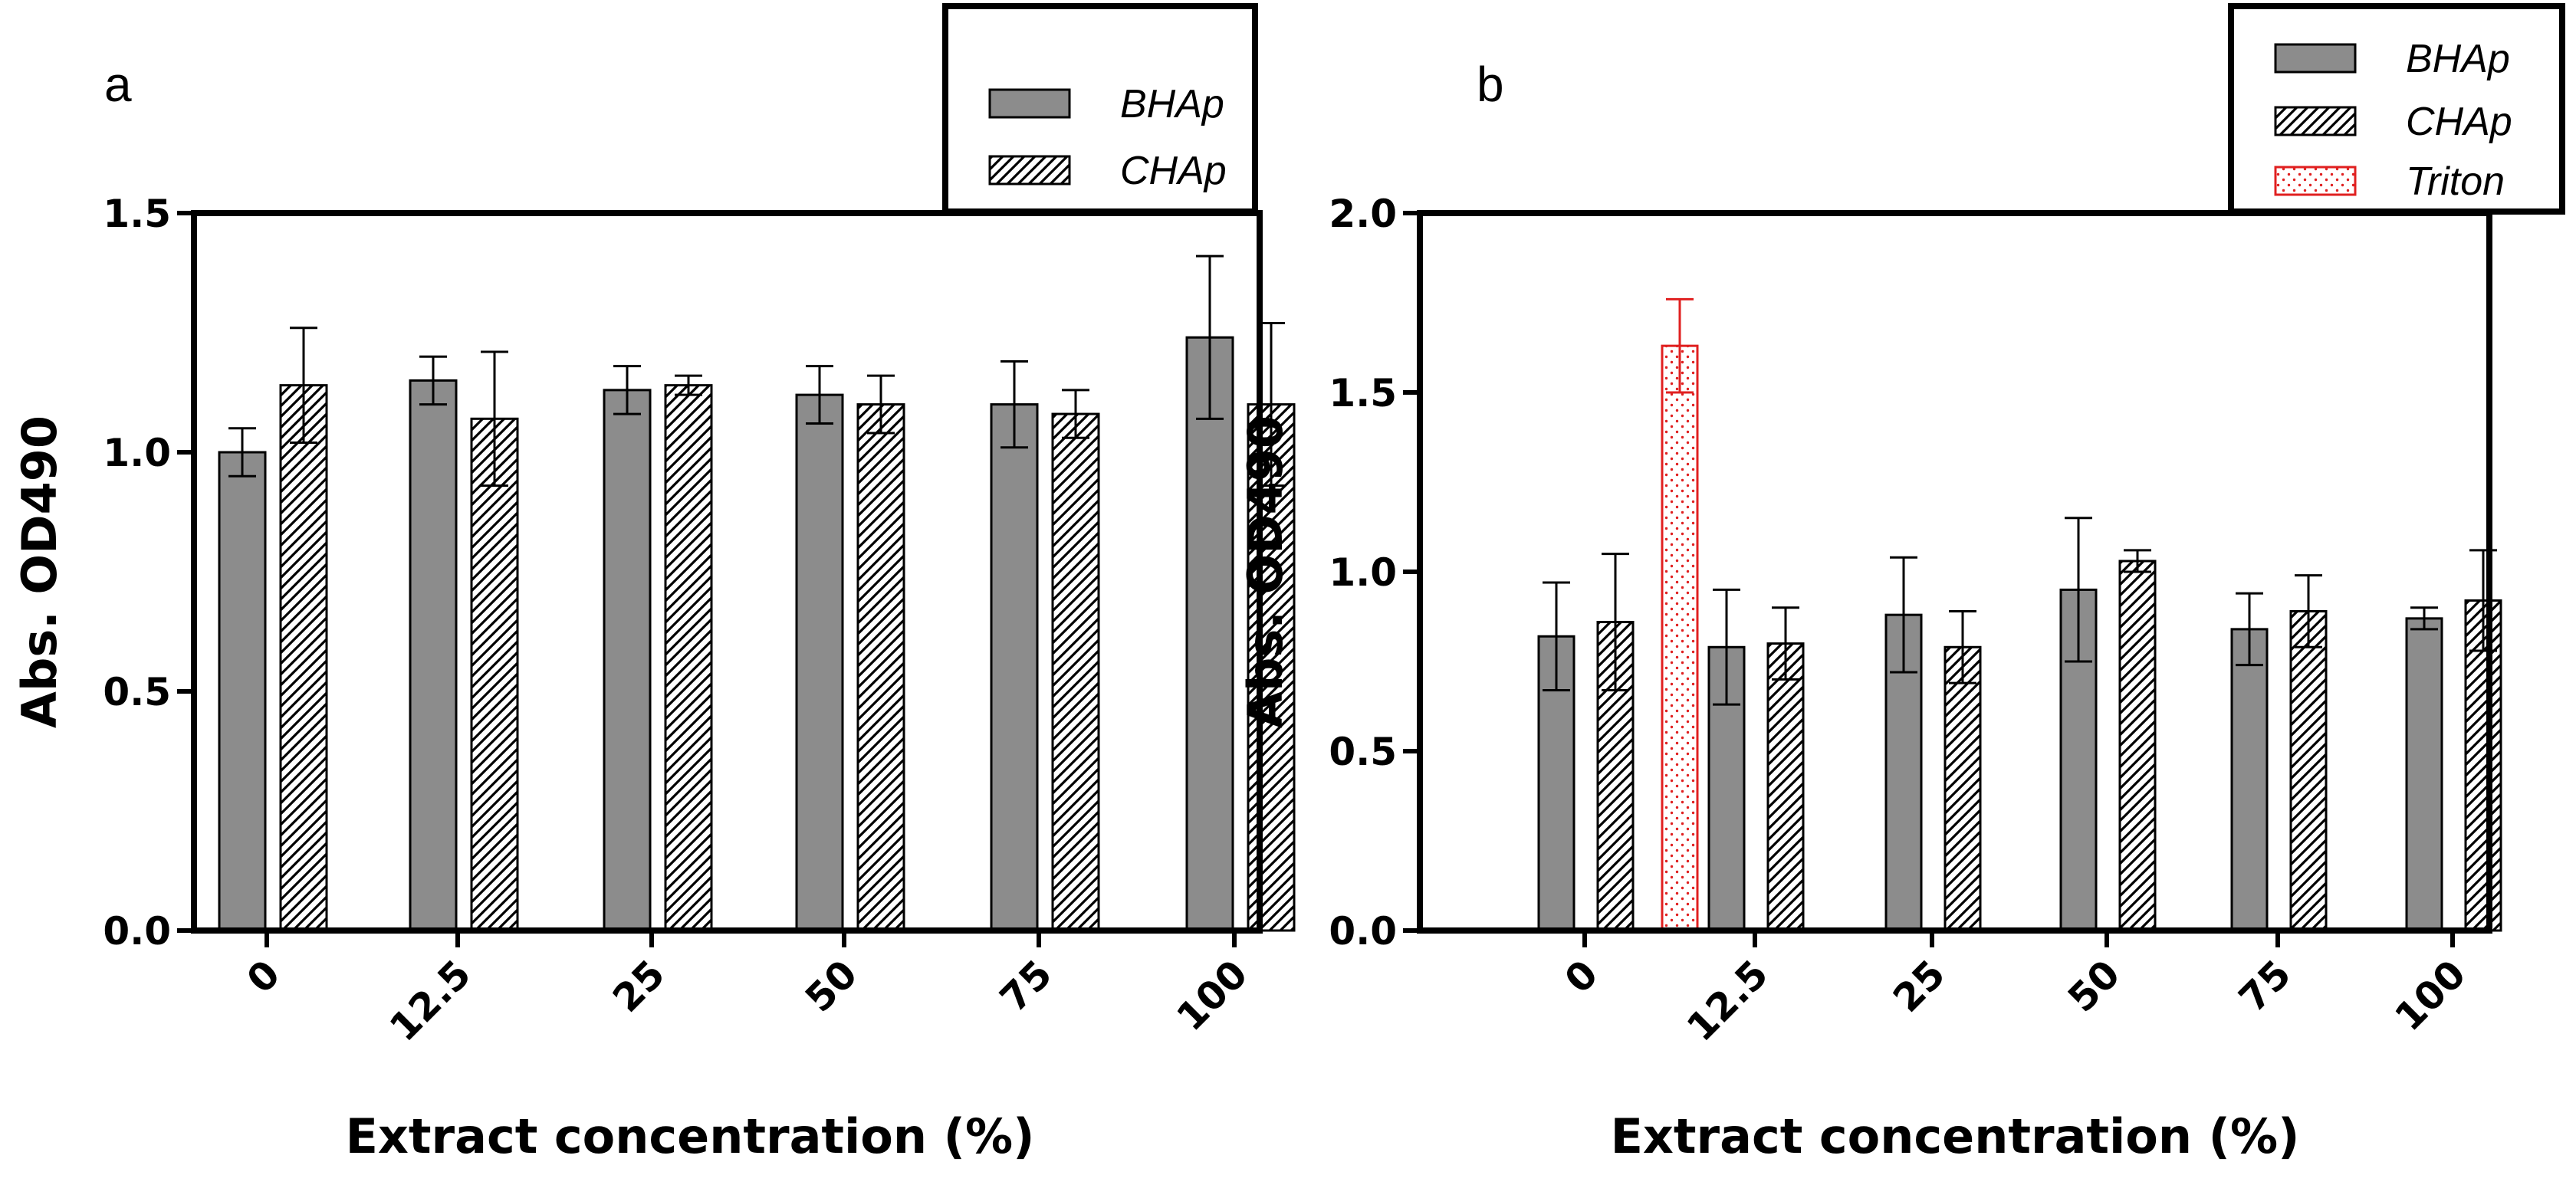 Image resolution: width=2576 pixels, height=1185 pixels. What do you see at coordinates (2316, 181) in the screenshot?
I see `legend-swatch-triton` at bounding box center [2316, 181].